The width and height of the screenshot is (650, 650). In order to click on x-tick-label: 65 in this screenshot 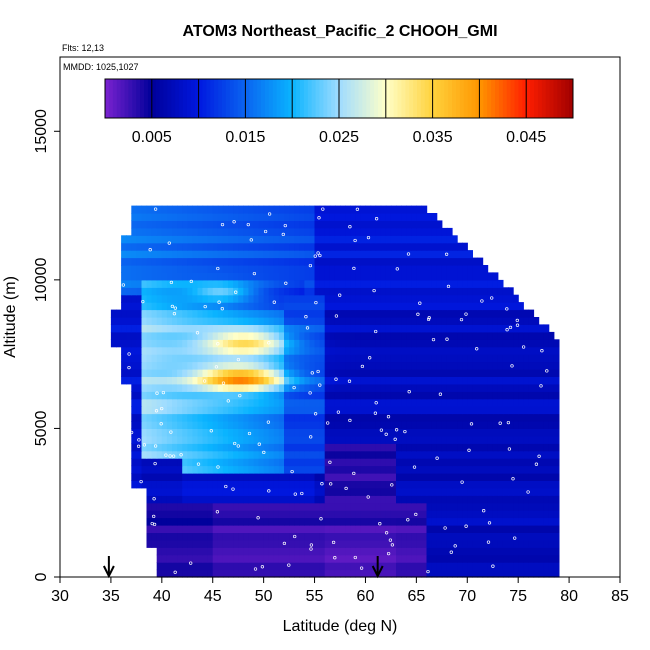, I will do `click(416, 596)`.